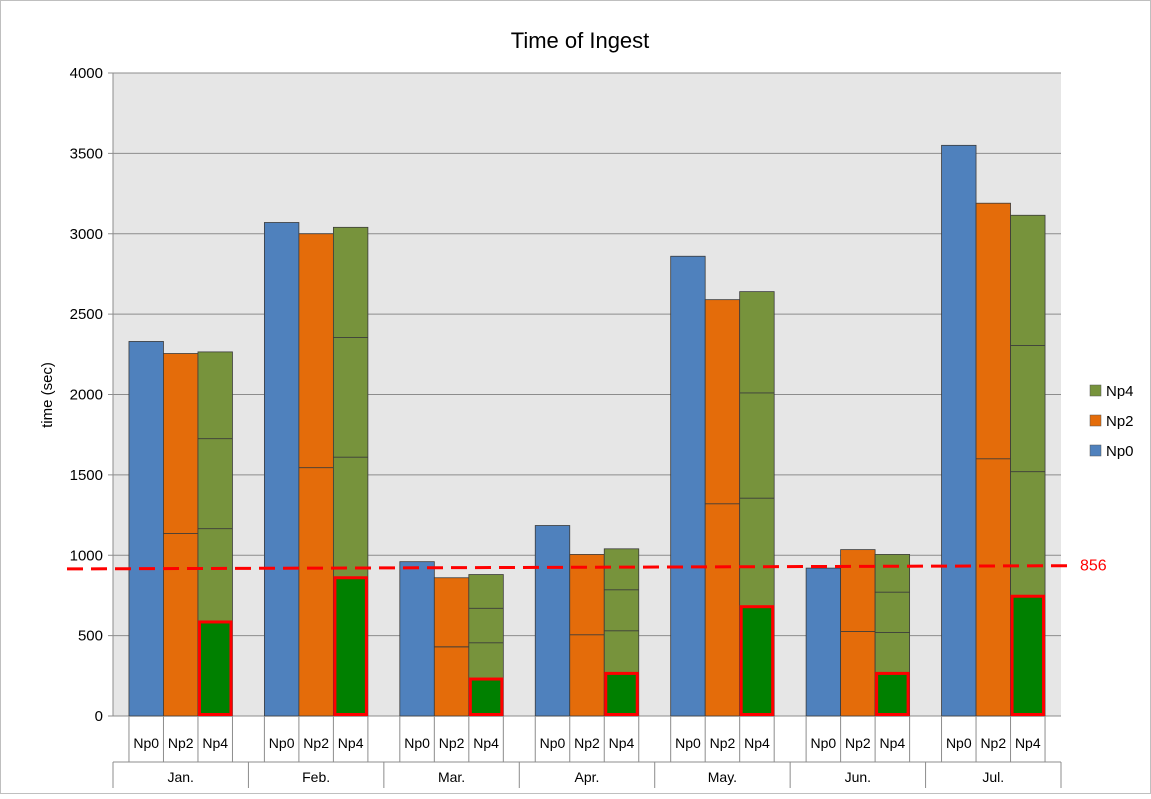 This screenshot has width=1151, height=799. I want to click on x-month-label: Apr., so click(587, 777).